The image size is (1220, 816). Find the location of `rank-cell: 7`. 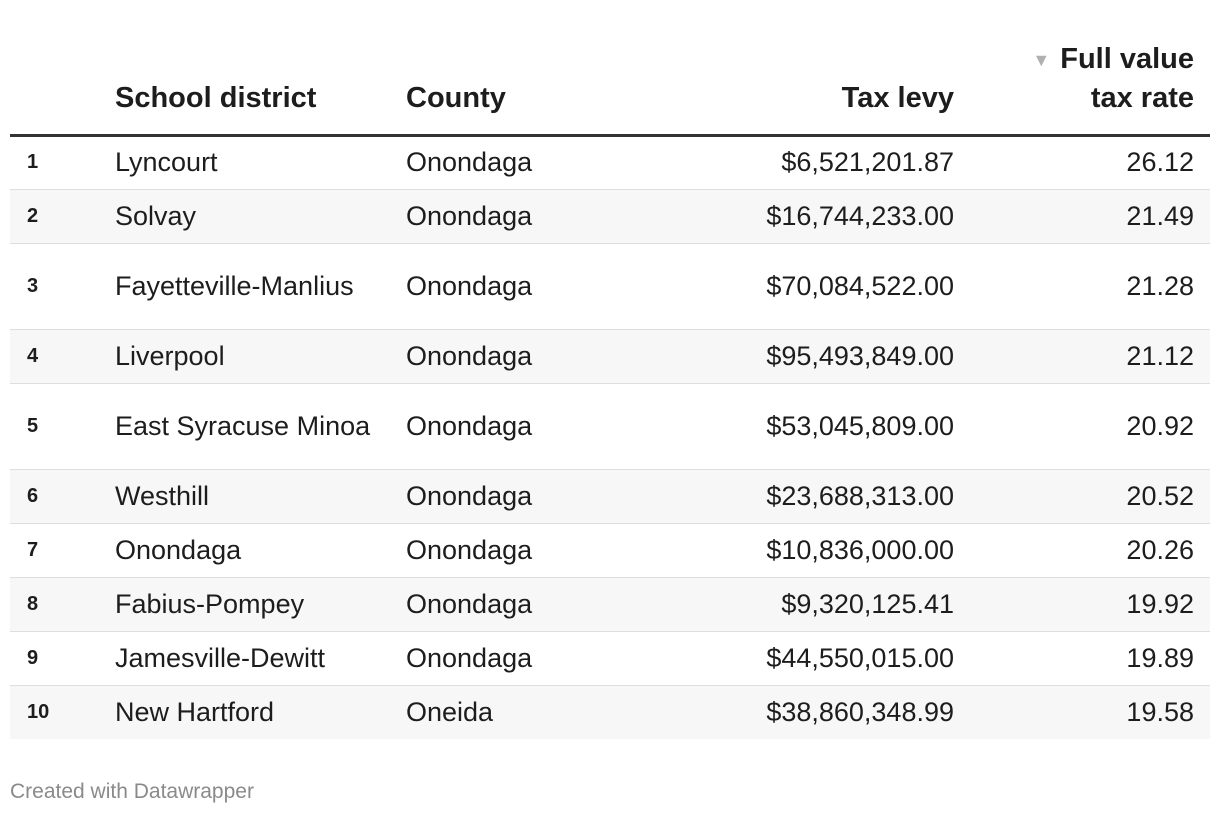

rank-cell: 7 is located at coordinates (62, 550).